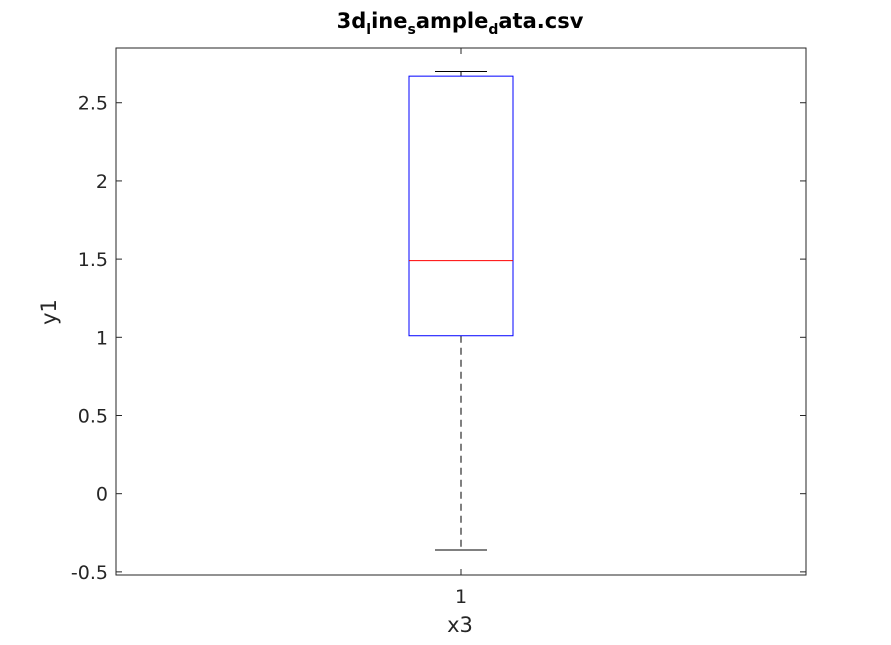 Image resolution: width=891 pixels, height=645 pixels. I want to click on box-iqr, so click(461, 206).